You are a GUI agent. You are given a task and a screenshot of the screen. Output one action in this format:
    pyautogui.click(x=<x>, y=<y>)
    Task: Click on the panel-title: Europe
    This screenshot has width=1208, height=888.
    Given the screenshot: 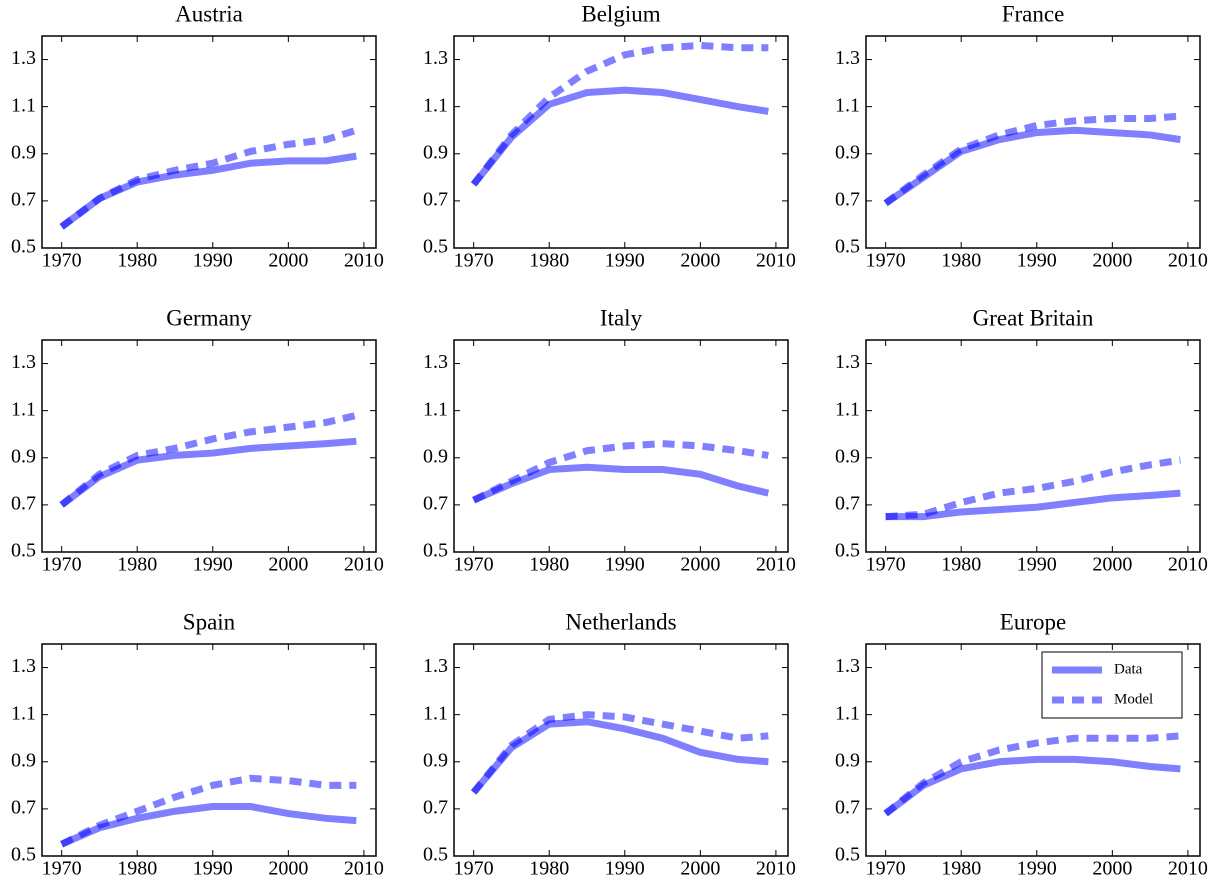 What is the action you would take?
    pyautogui.click(x=1033, y=621)
    